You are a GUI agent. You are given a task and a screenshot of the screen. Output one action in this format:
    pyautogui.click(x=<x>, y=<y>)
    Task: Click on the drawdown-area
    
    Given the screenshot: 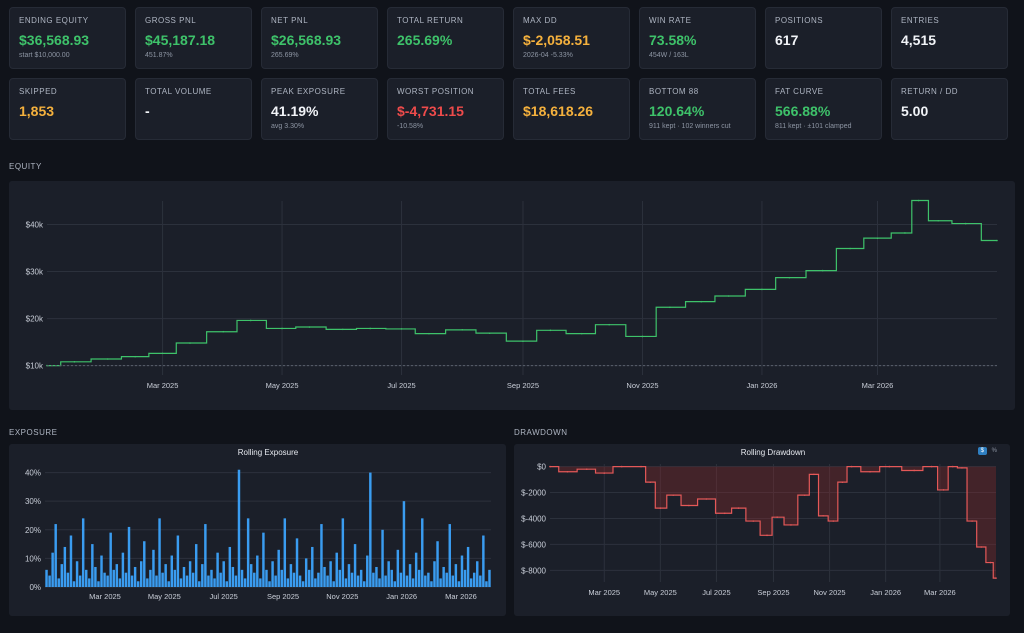 What is the action you would take?
    pyautogui.click(x=773, y=522)
    